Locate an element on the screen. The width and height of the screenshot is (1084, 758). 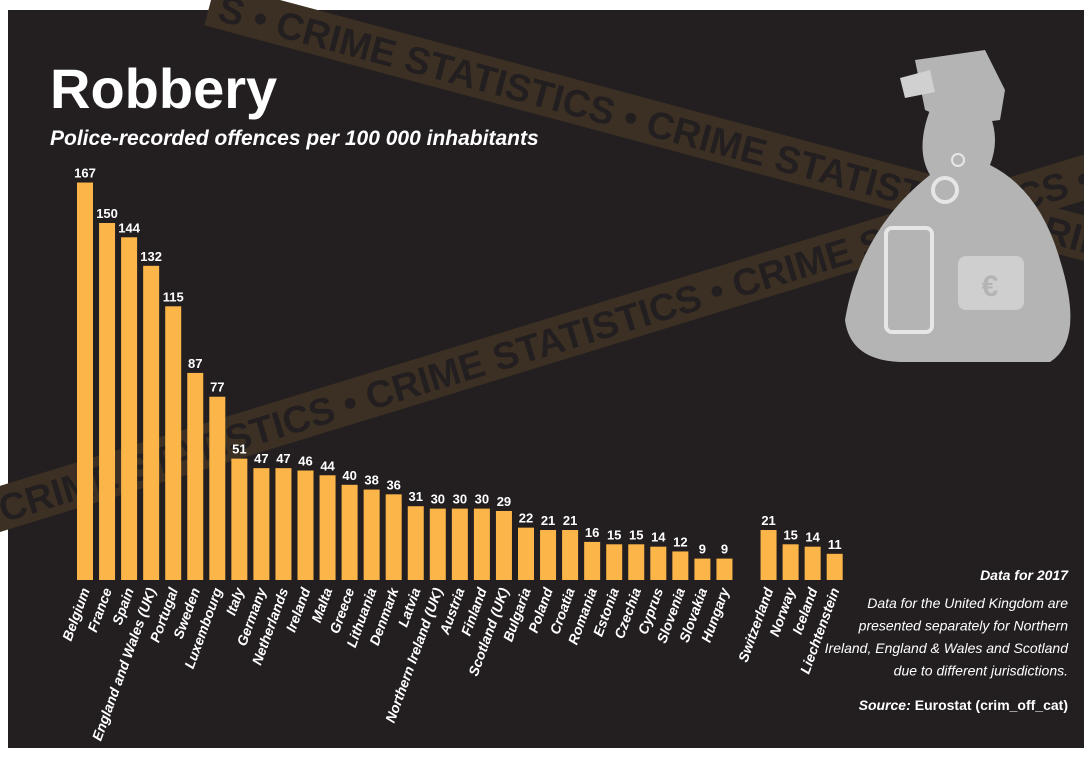
ring is located at coordinates (958, 160).